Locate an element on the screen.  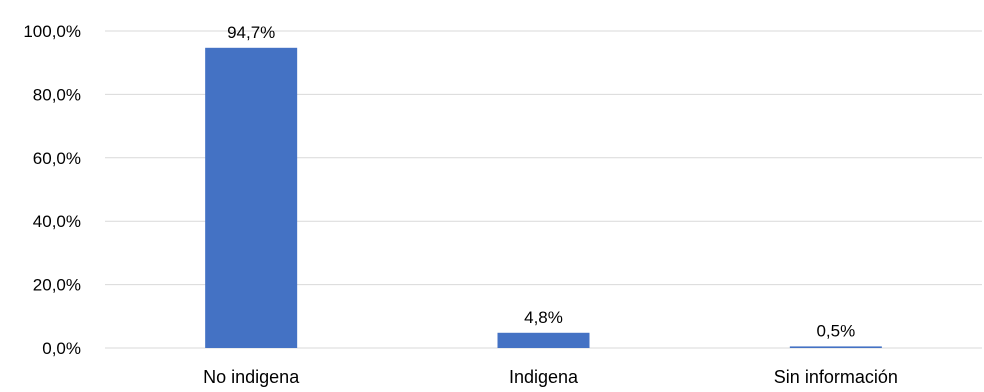
x-axis-category-labels: No indigena Indigena Sin información is located at coordinates (550, 377).